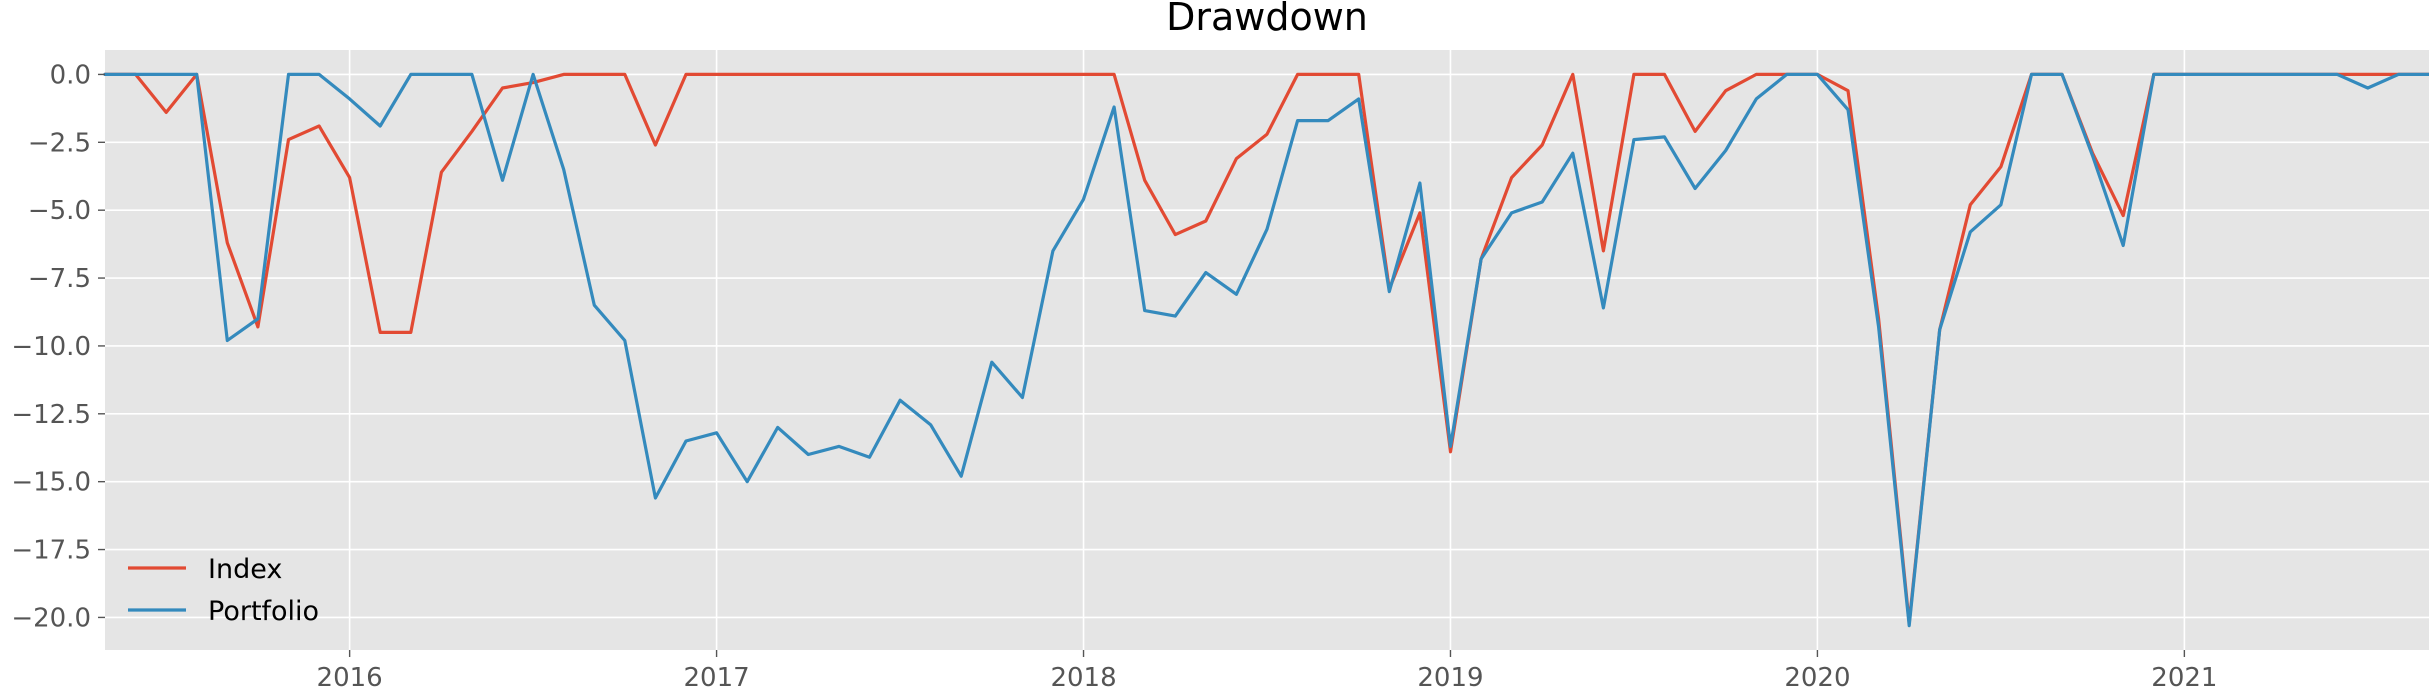 Image resolution: width=2429 pixels, height=699 pixels. Describe the element at coordinates (51, 415) in the screenshot. I see `y-tick-label: −12.5` at that location.